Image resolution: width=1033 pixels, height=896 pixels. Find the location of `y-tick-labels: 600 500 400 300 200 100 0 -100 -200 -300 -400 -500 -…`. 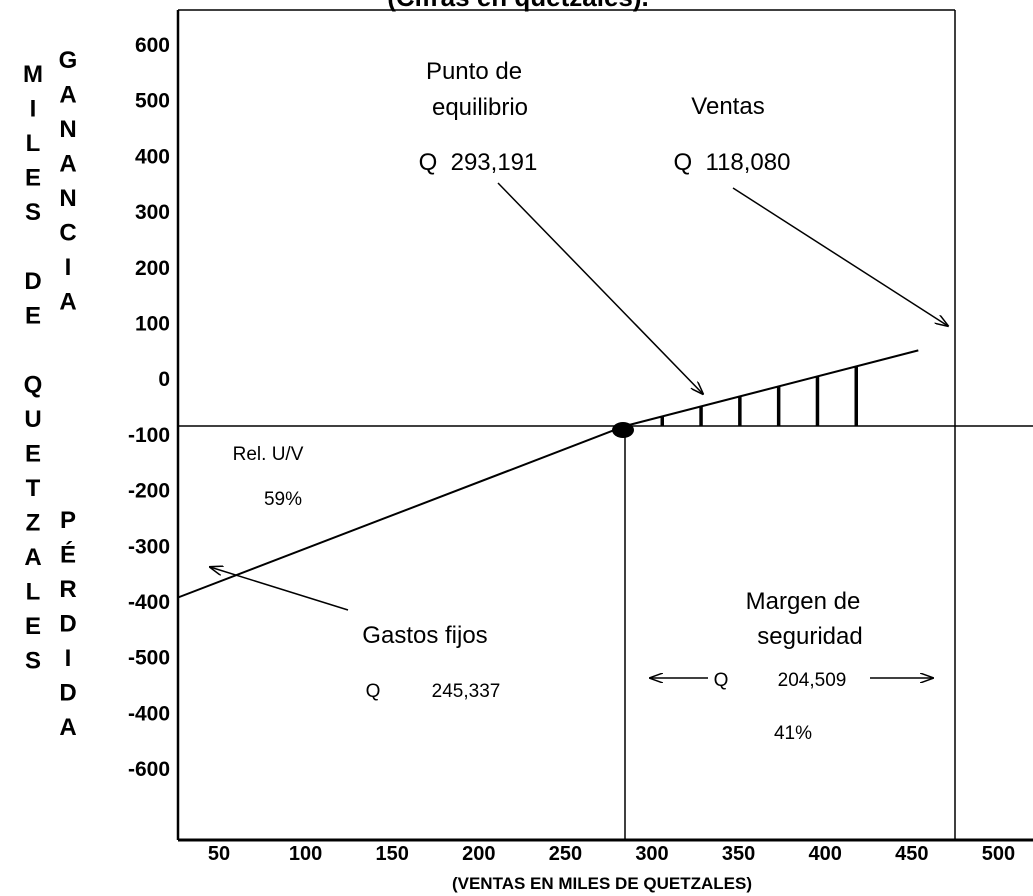

y-tick-labels: 600 500 400 300 200 100 0 -100 -200 -300 -400 -500 -… is located at coordinates (149, 407).